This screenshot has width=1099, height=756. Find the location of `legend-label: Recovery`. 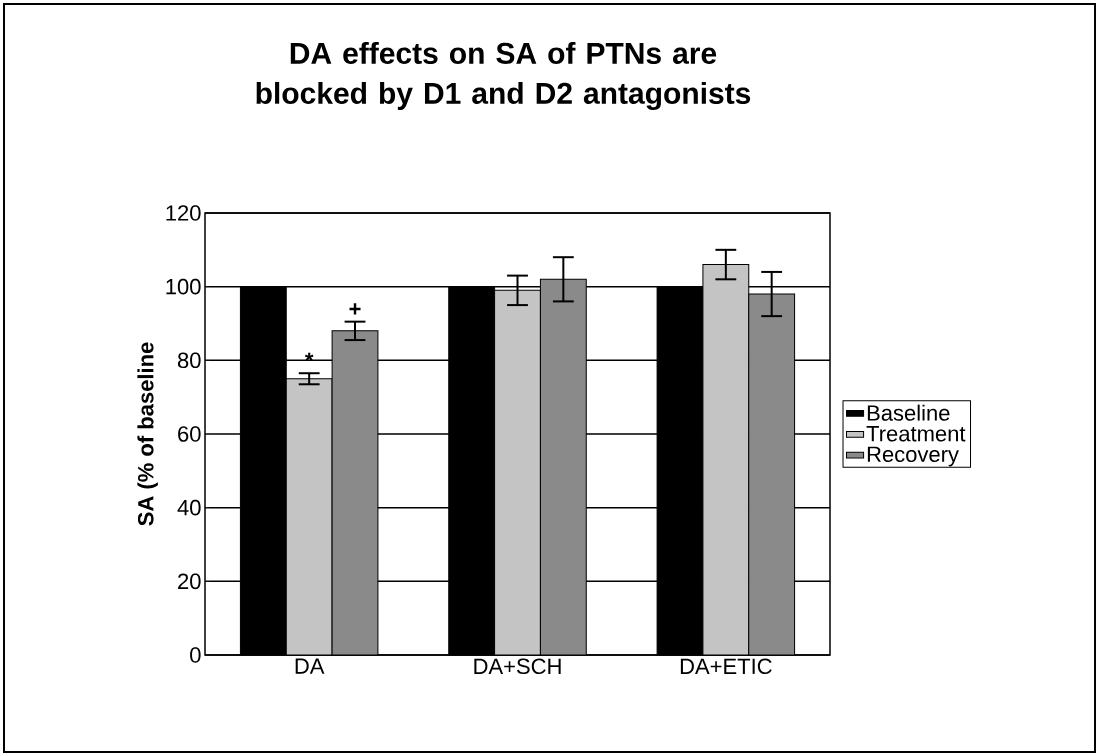

legend-label: Recovery is located at coordinates (913, 456).